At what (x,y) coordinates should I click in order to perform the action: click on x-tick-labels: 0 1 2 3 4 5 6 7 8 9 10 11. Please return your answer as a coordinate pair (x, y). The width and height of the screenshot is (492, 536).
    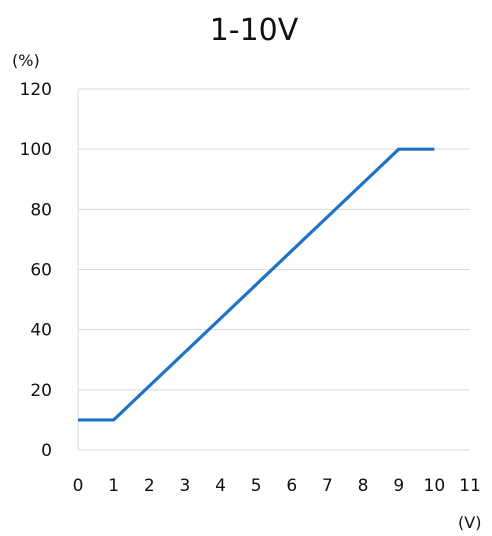
    Looking at the image, I should click on (277, 486).